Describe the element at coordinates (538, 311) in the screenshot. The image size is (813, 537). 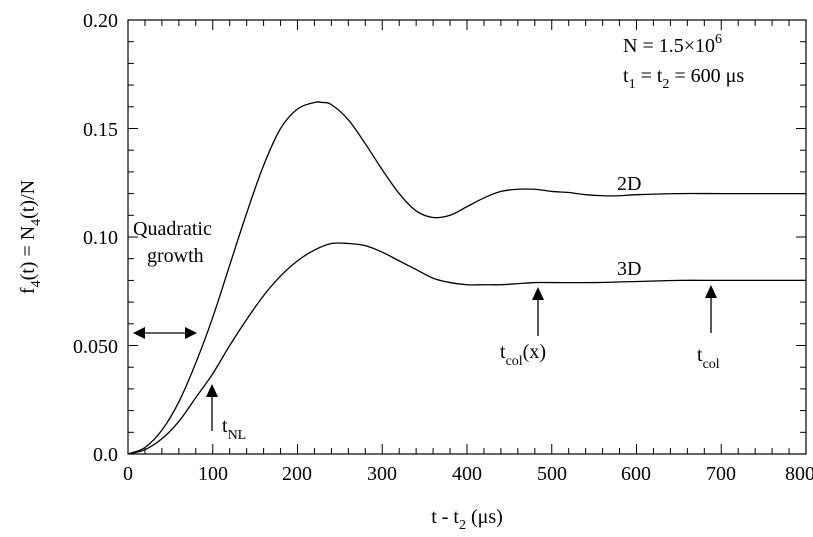
I see `t-col-x-arrow` at that location.